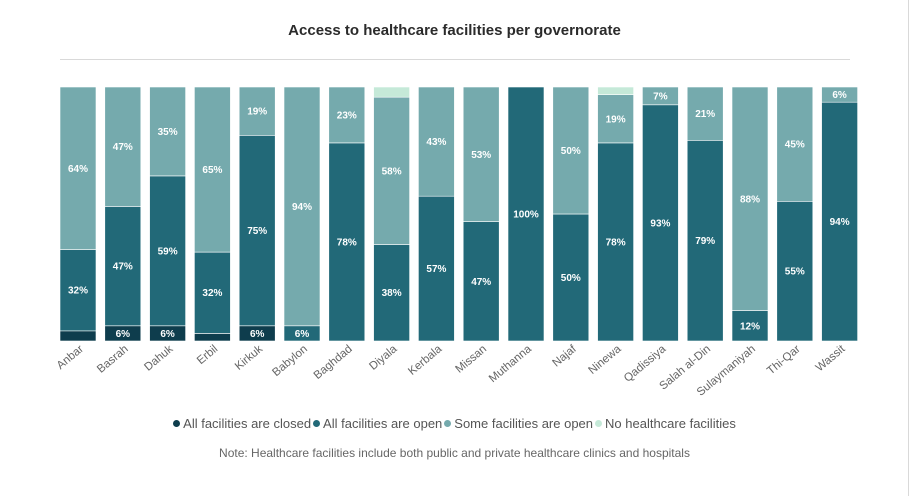 The image size is (909, 496). What do you see at coordinates (158, 358) in the screenshot?
I see `x-tick-label: Dahuk` at bounding box center [158, 358].